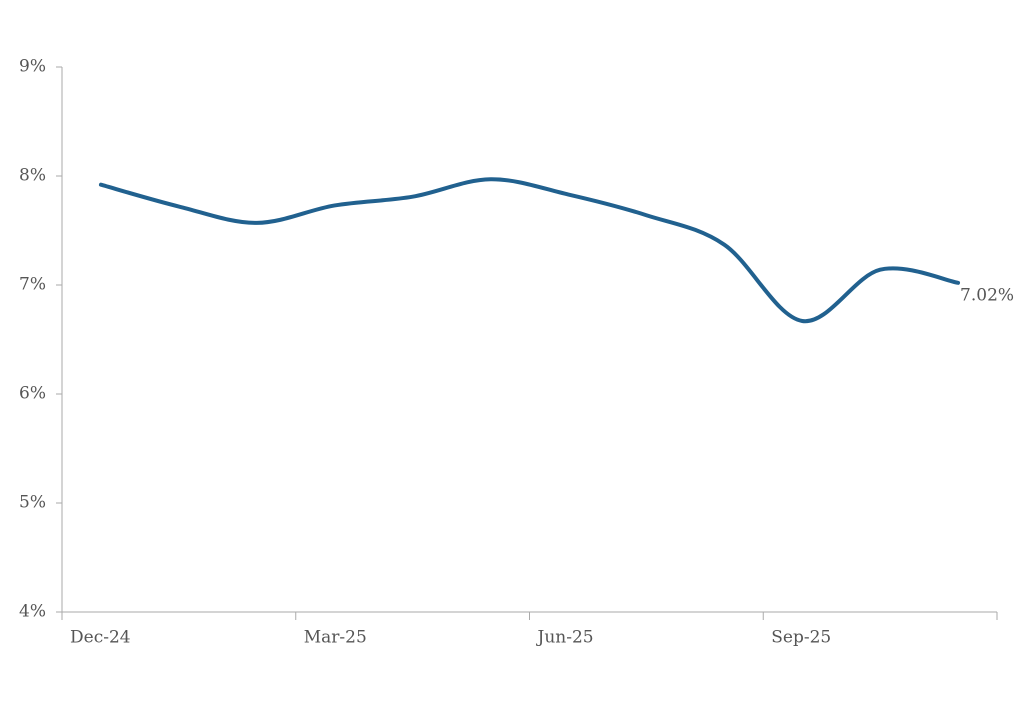 The height and width of the screenshot is (716, 1024). I want to click on y-tick-label: 7%, so click(32, 285).